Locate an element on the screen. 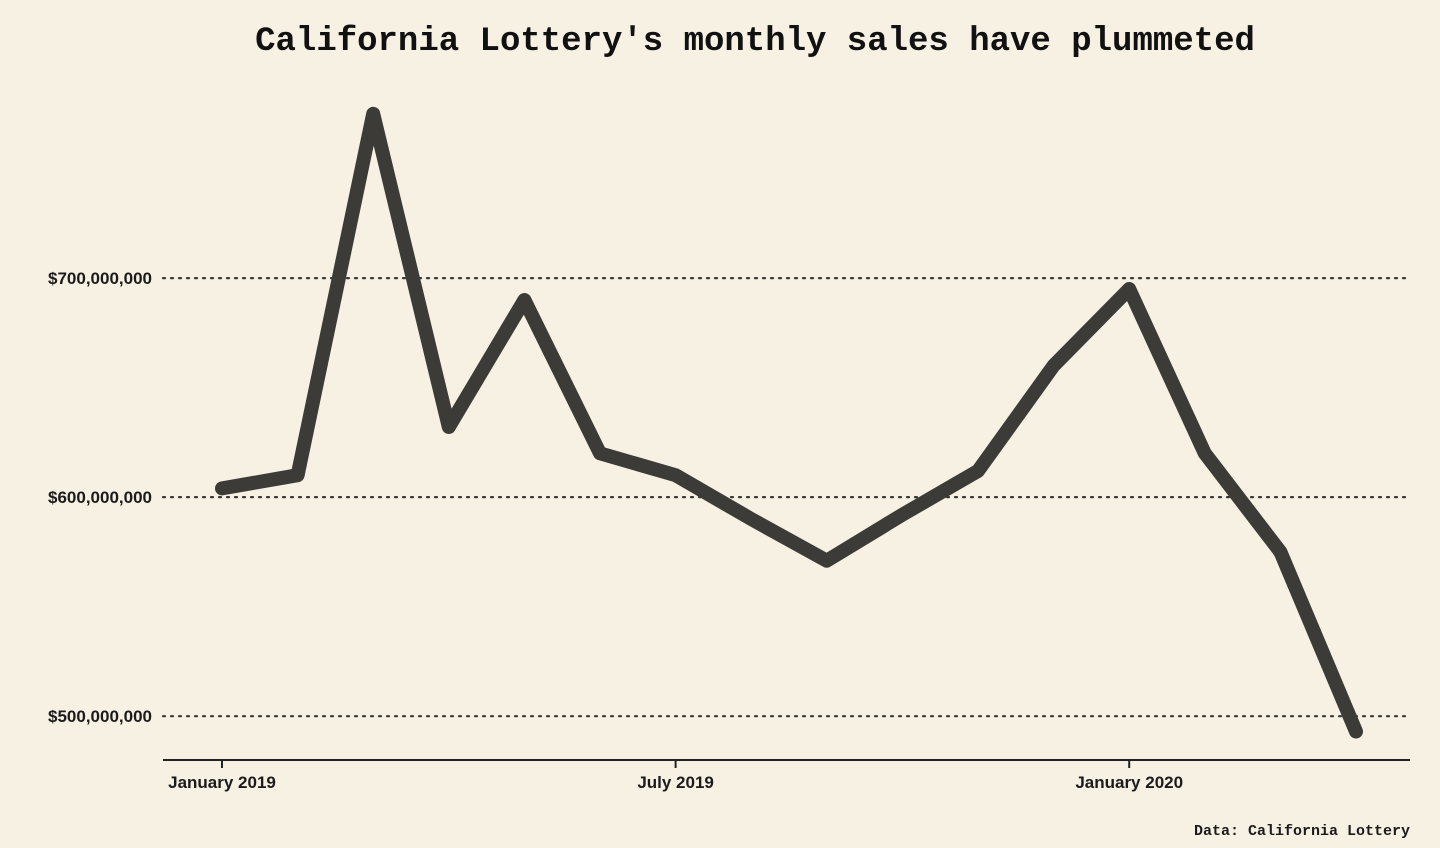 This screenshot has width=1440, height=848. y-tick-label: $600,000,000 is located at coordinates (100, 497).